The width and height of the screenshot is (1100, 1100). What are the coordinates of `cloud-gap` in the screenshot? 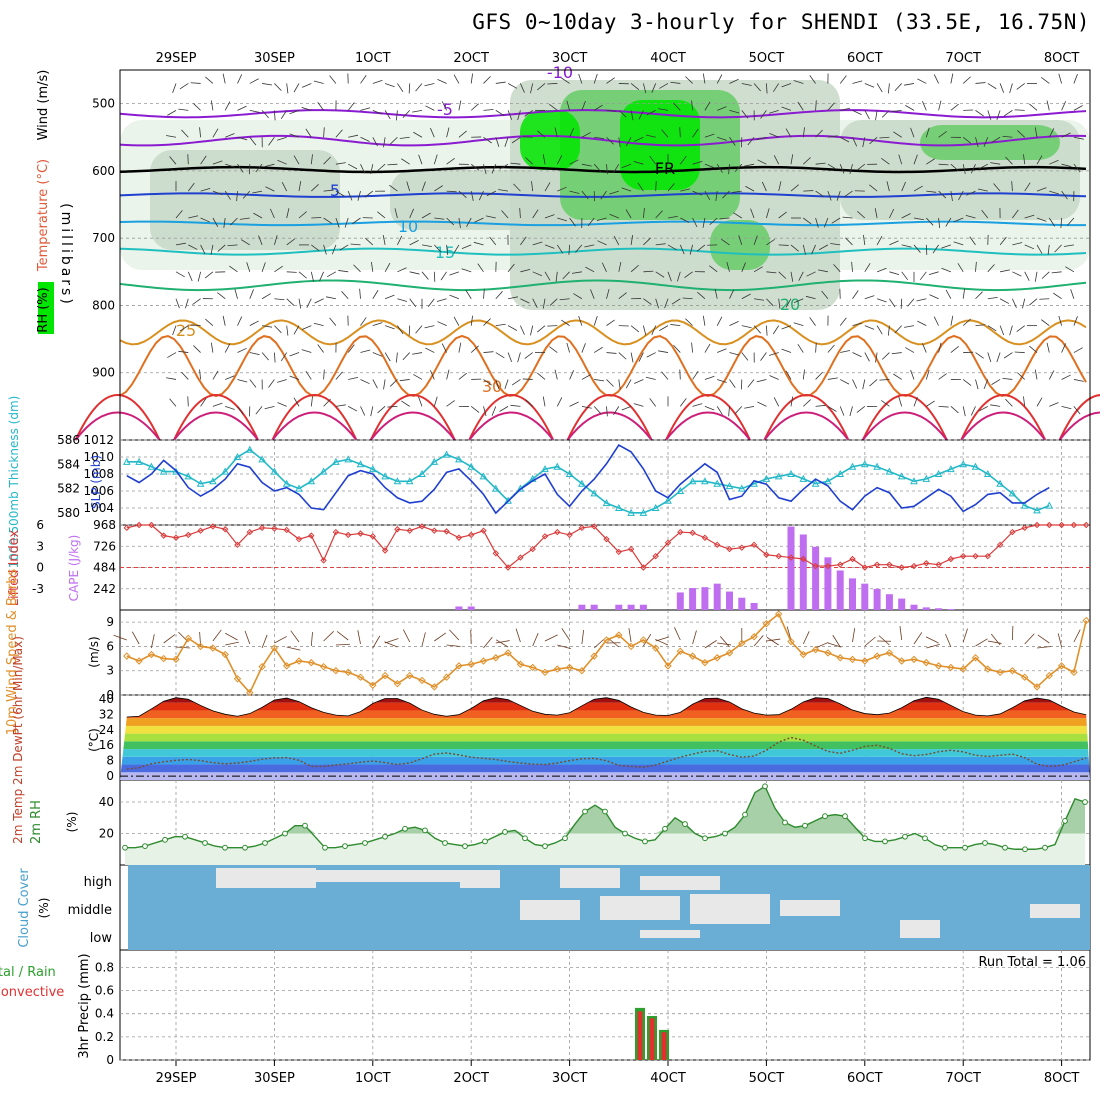 It's located at (670, 934).